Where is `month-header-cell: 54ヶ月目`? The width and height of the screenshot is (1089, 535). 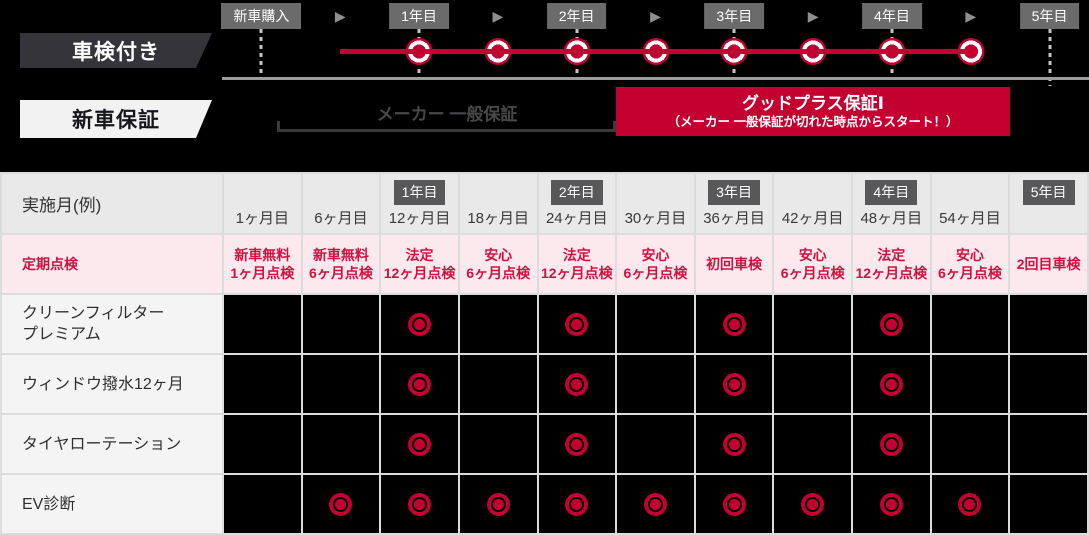 month-header-cell: 54ヶ月目 is located at coordinates (970, 203).